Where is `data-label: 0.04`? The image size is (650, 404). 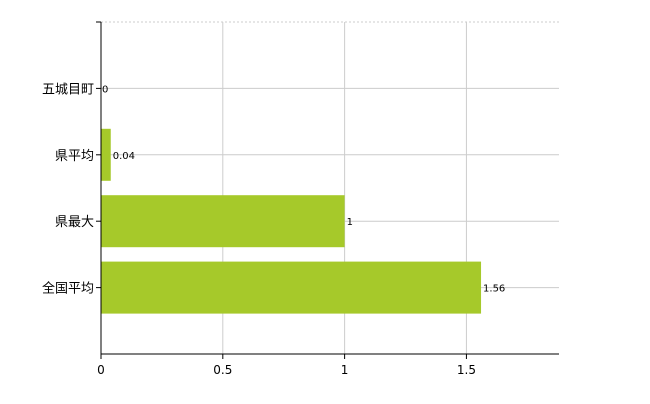 data-label: 0.04 is located at coordinates (124, 156).